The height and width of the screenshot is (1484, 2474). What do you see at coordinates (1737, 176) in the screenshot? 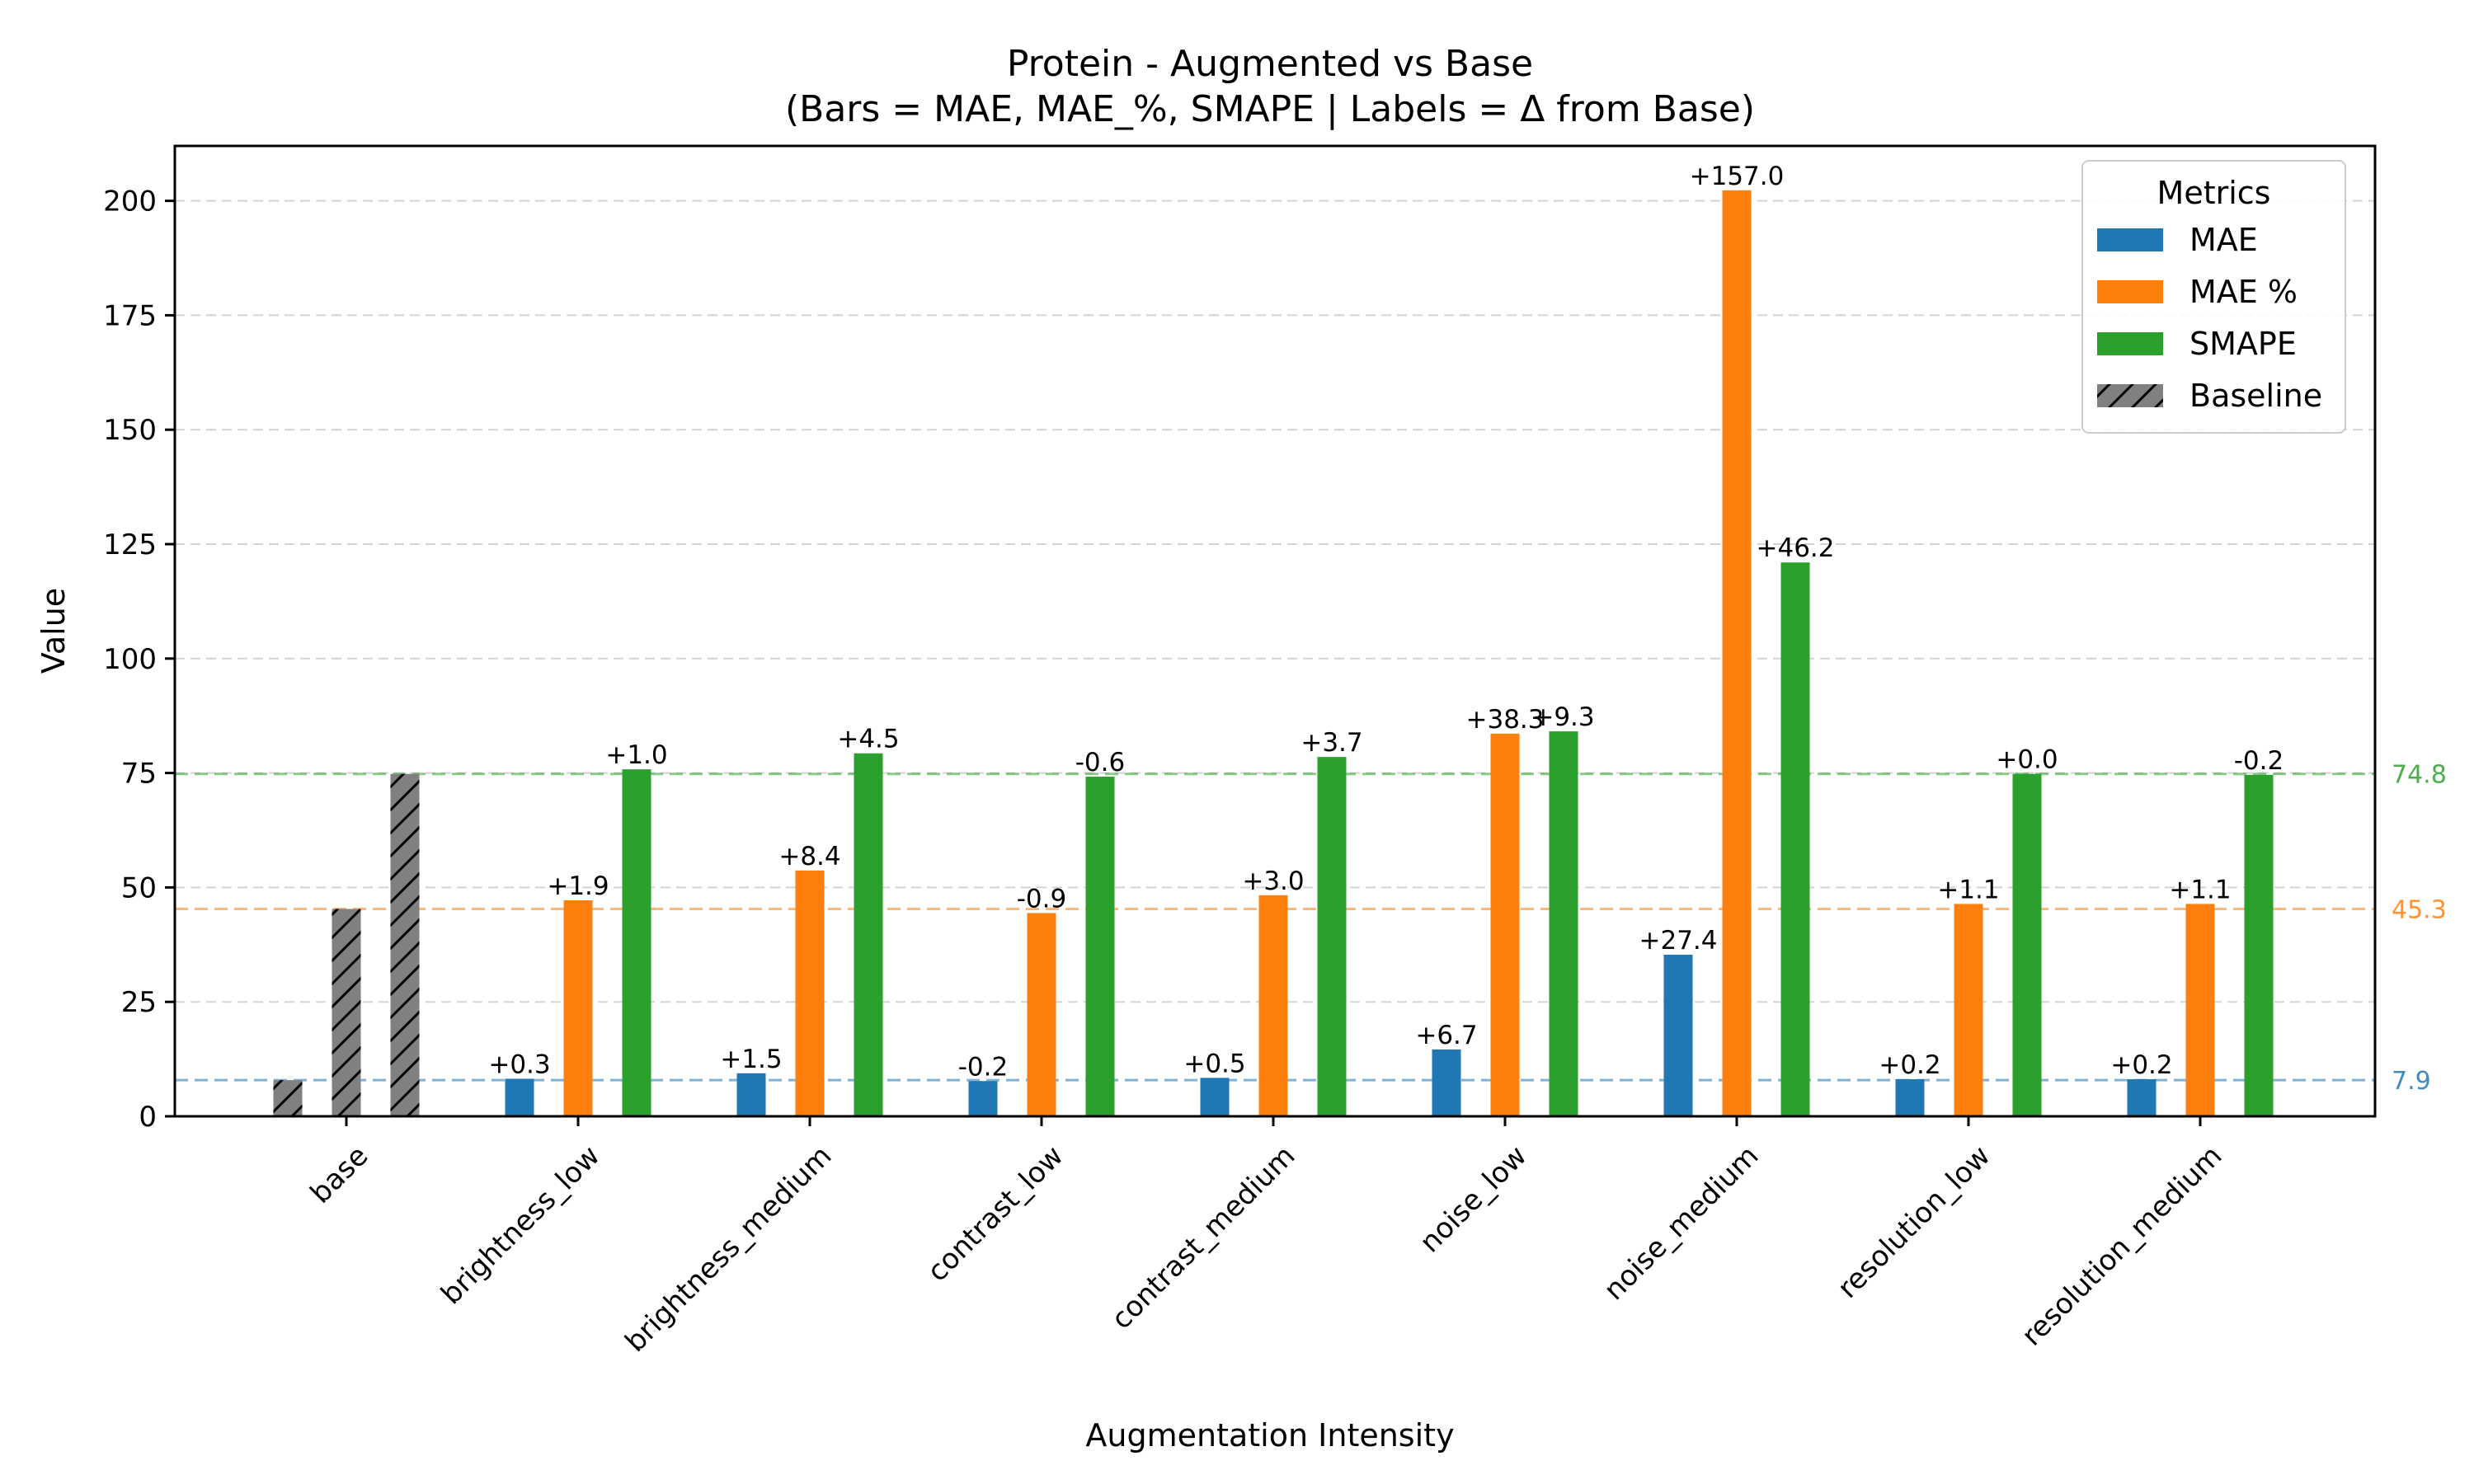
I see `bar-delta-label: +157.0` at bounding box center [1737, 176].